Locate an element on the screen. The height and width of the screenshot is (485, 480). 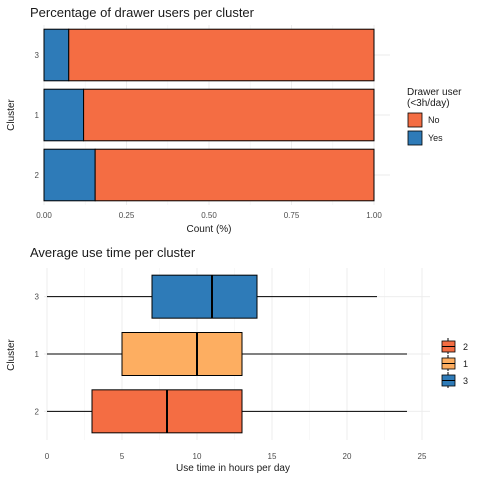
box-chart-title: Average use time per cluster is located at coordinates (113, 252).